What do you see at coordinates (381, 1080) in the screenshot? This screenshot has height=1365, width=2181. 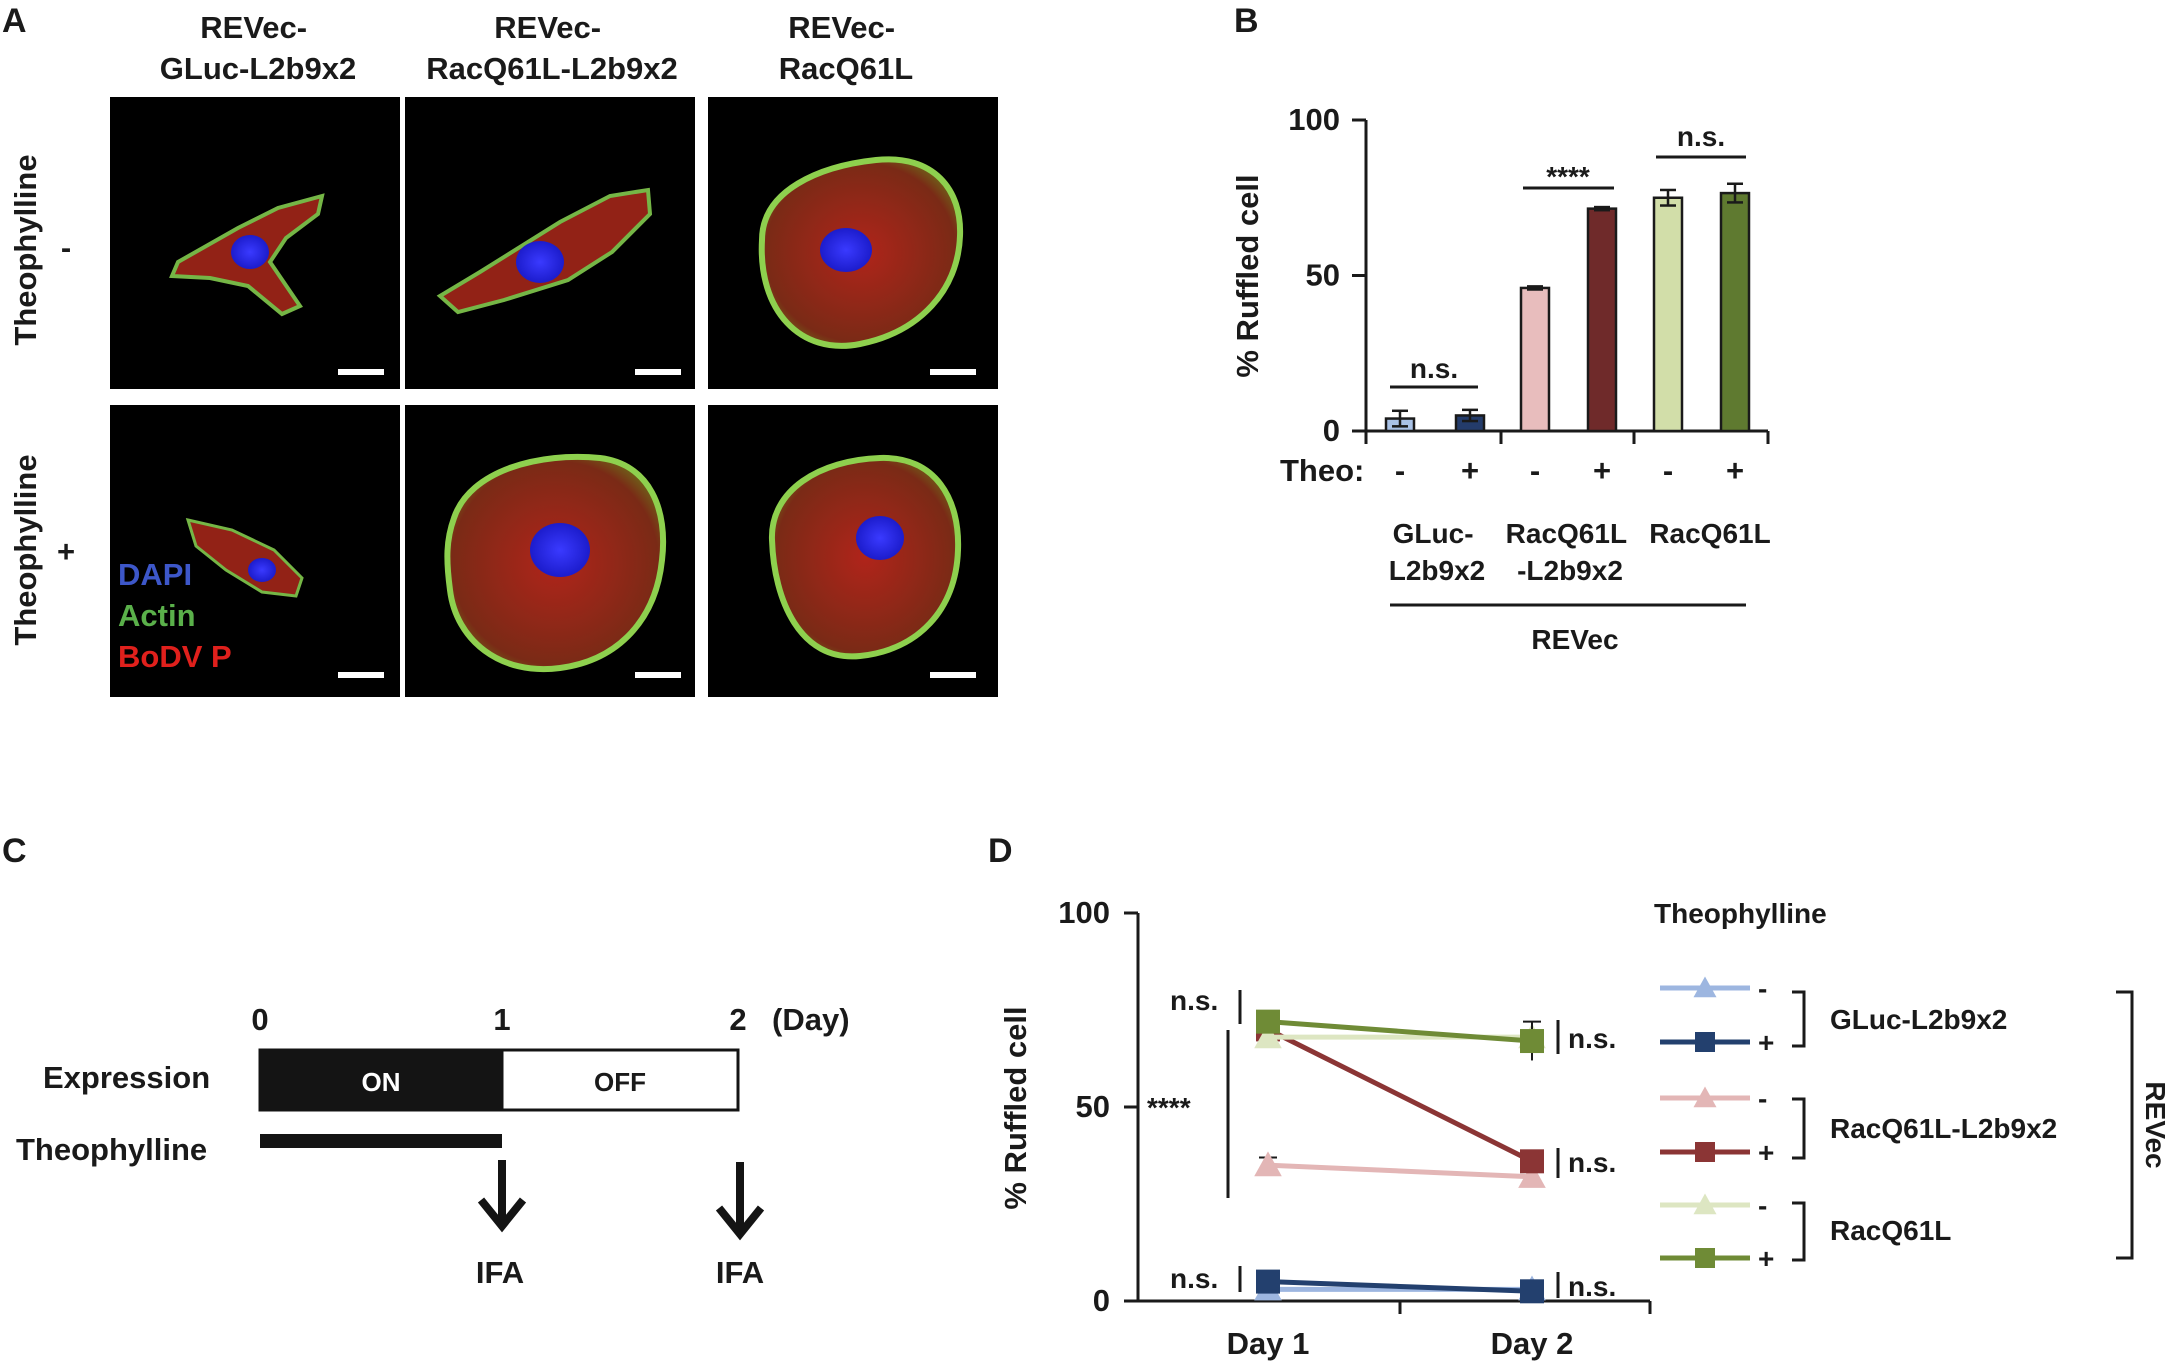 I see `expression-on-bar` at bounding box center [381, 1080].